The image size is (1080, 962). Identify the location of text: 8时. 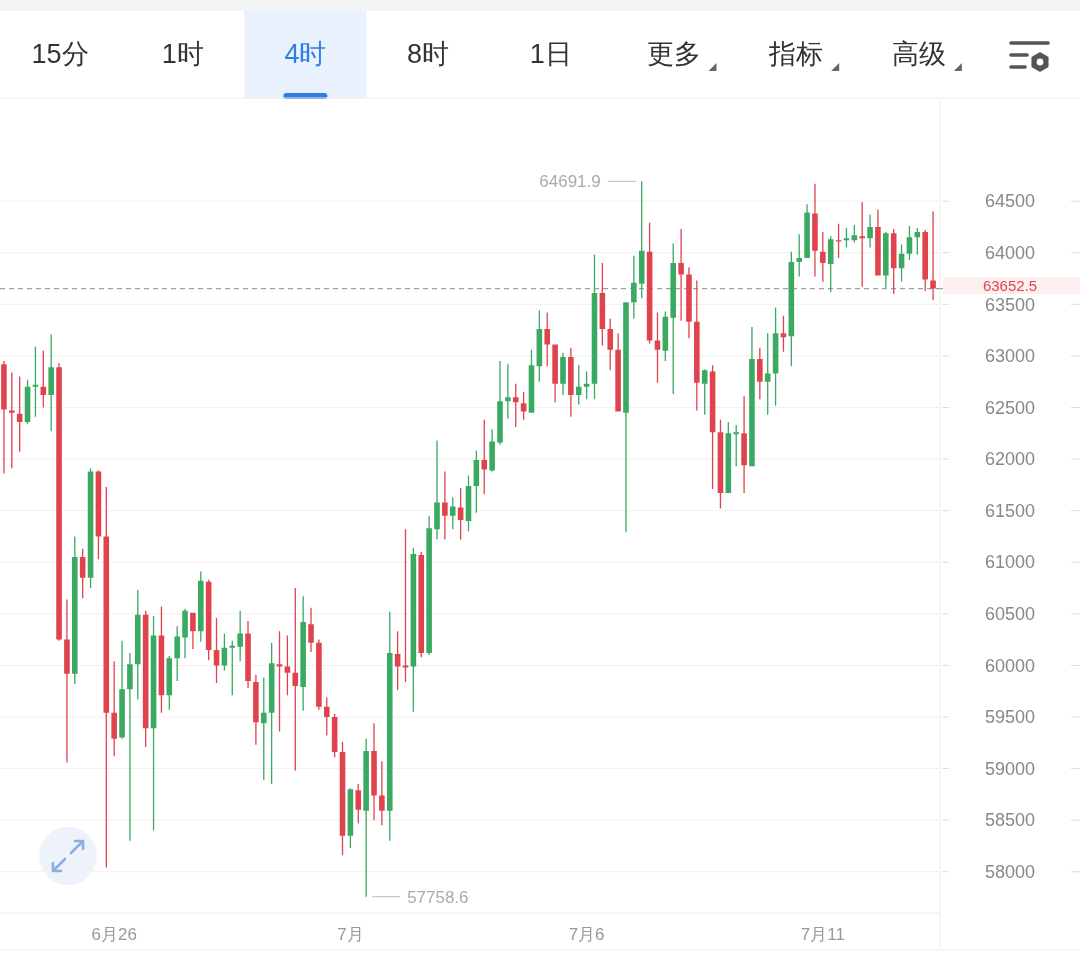
(428, 54).